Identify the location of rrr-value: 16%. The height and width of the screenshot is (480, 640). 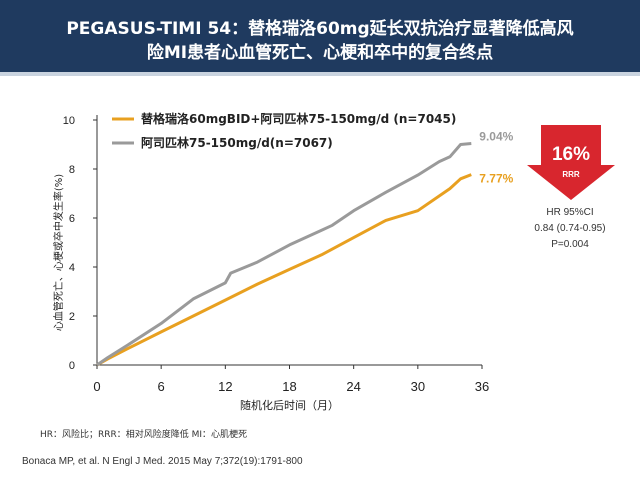
(571, 154).